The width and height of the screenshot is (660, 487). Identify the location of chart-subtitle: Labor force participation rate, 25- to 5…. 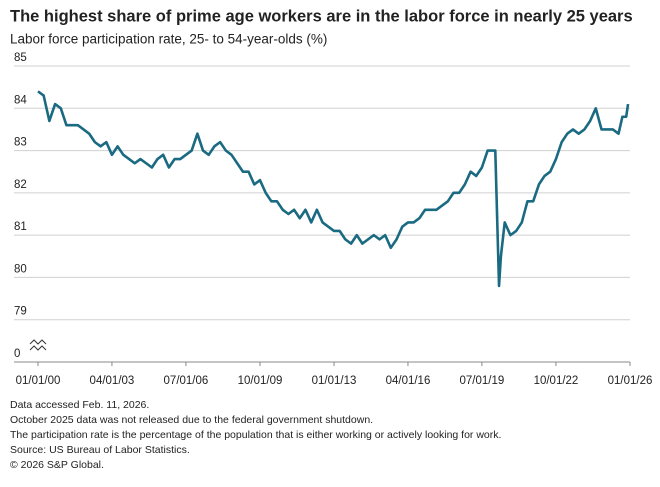
(168, 39).